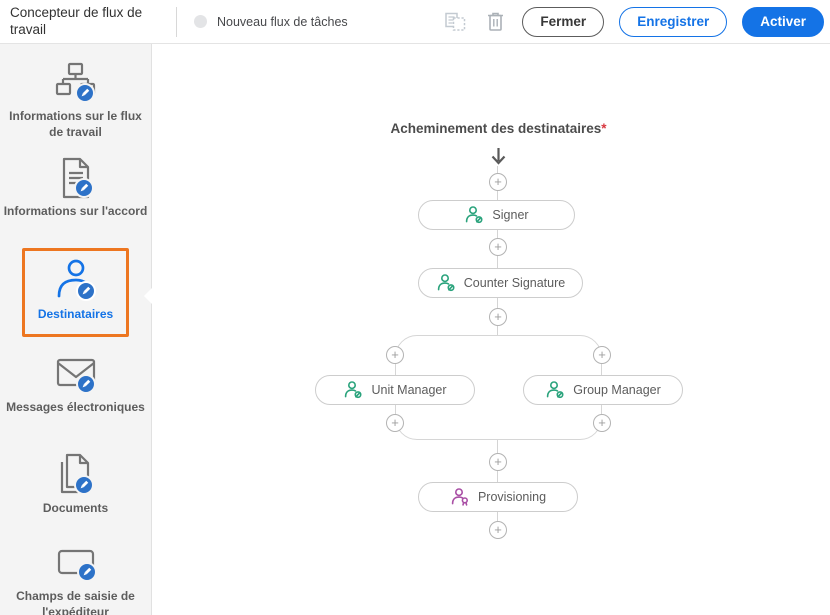  Describe the element at coordinates (617, 390) in the screenshot. I see `node-label: Group Manager` at that location.